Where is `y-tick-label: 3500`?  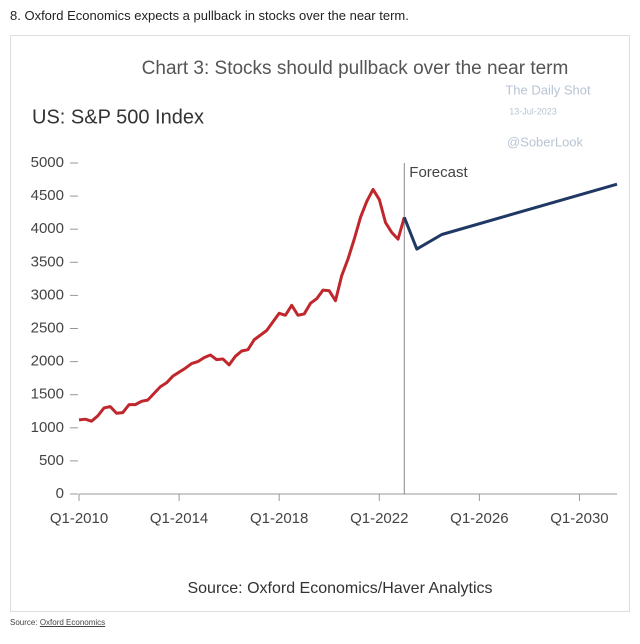
y-tick-label: 3500 is located at coordinates (47, 261).